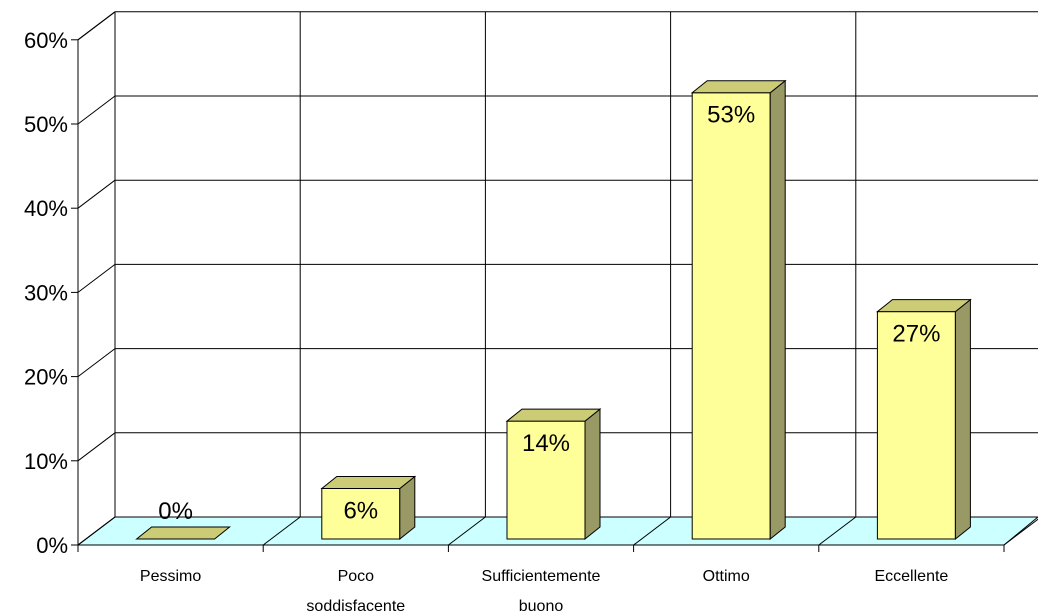  What do you see at coordinates (46, 124) in the screenshot?
I see `y-tick-label: 50%` at bounding box center [46, 124].